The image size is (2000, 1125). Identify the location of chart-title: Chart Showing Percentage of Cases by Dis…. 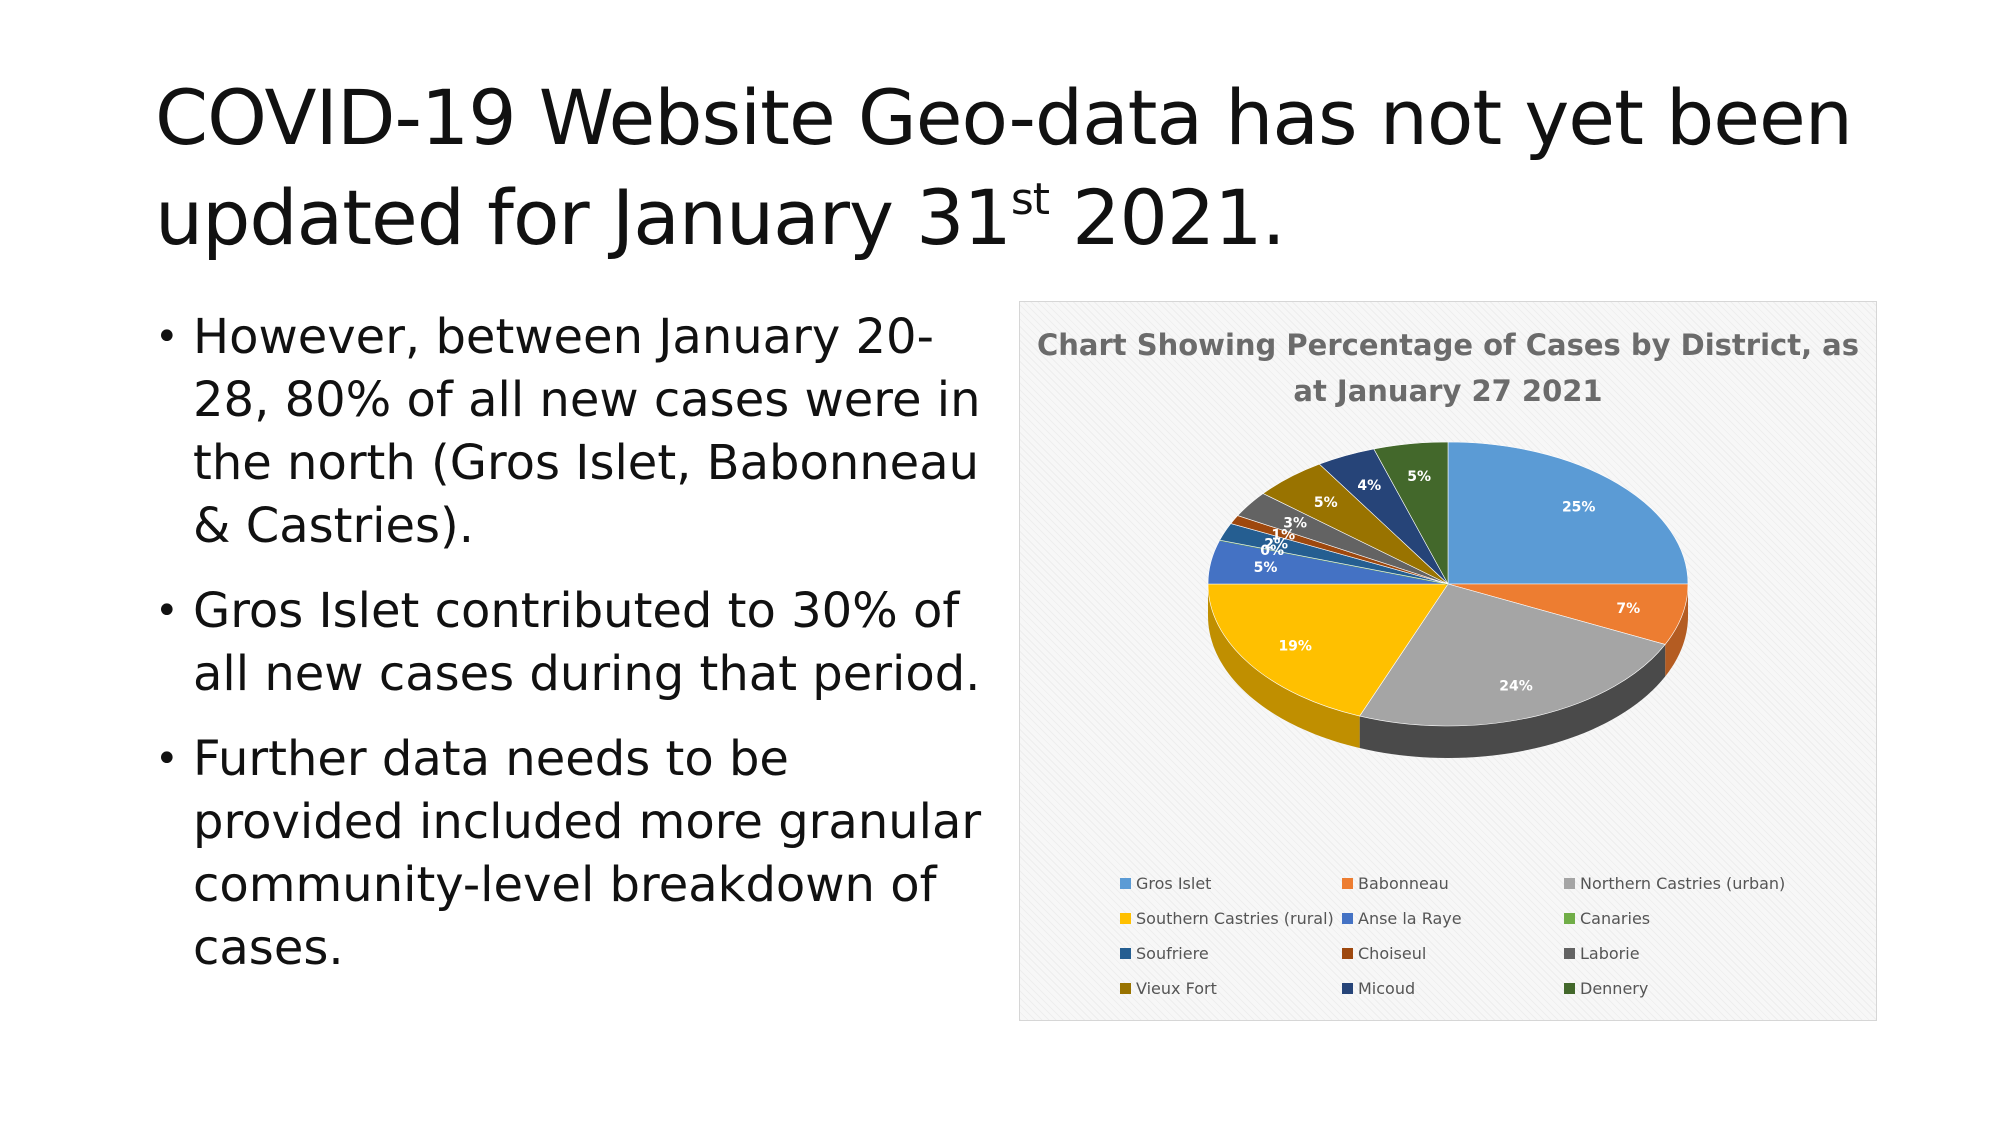
(1448, 368).